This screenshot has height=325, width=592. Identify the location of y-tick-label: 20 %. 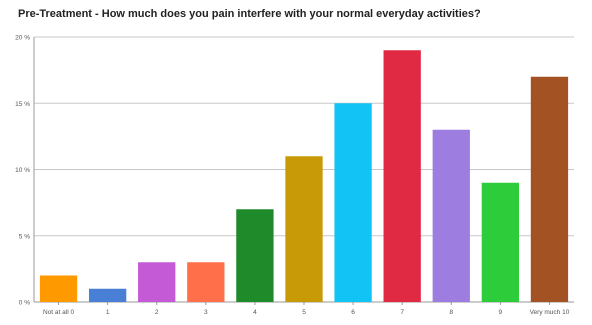
(22, 38).